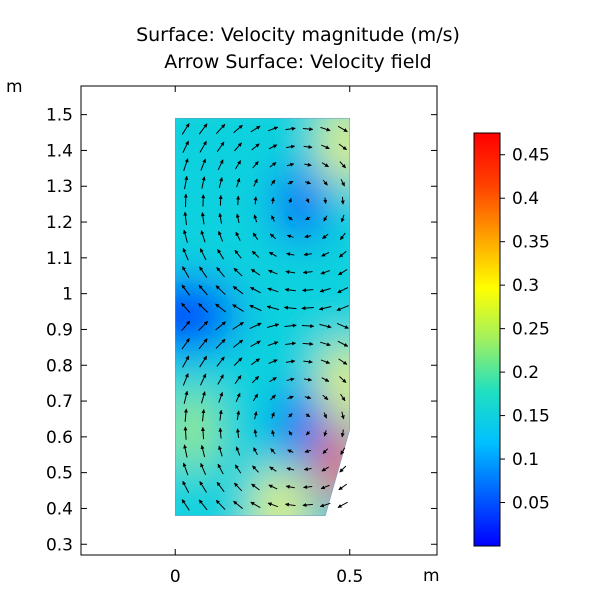 The width and height of the screenshot is (596, 590). What do you see at coordinates (59, 366) in the screenshot?
I see `y-tick-label: 0.8` at bounding box center [59, 366].